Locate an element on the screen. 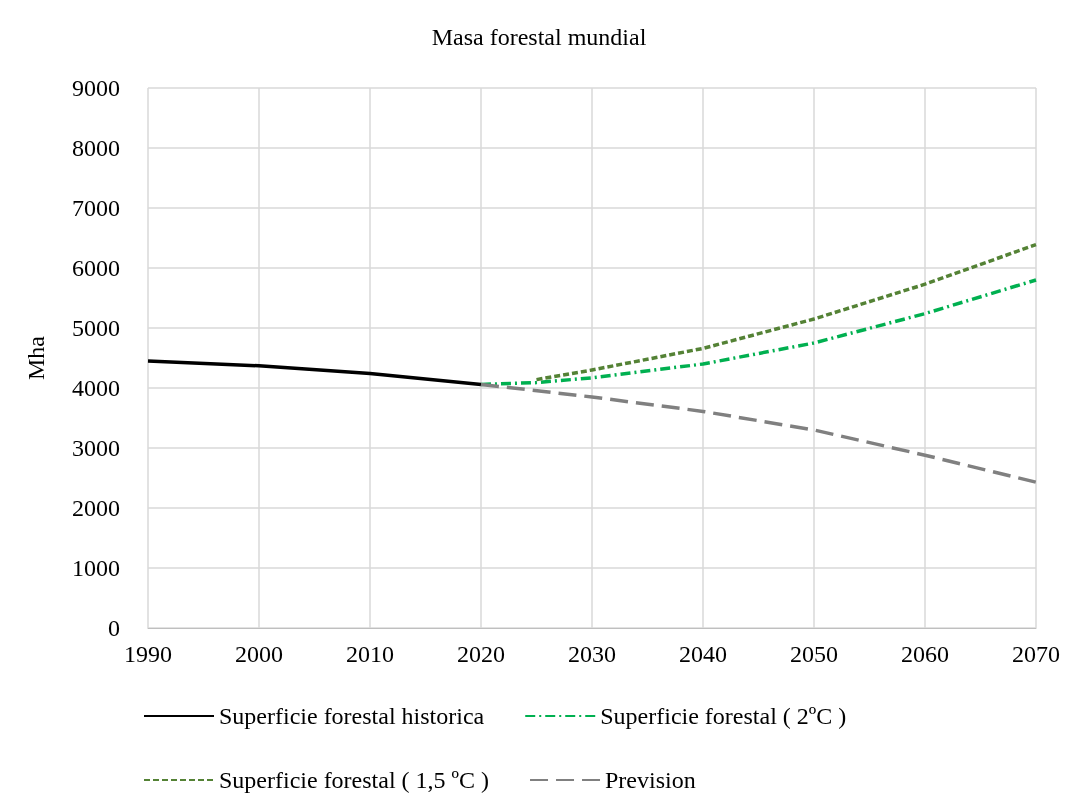 The width and height of the screenshot is (1078, 809). x-tick-label: 2040 is located at coordinates (703, 654).